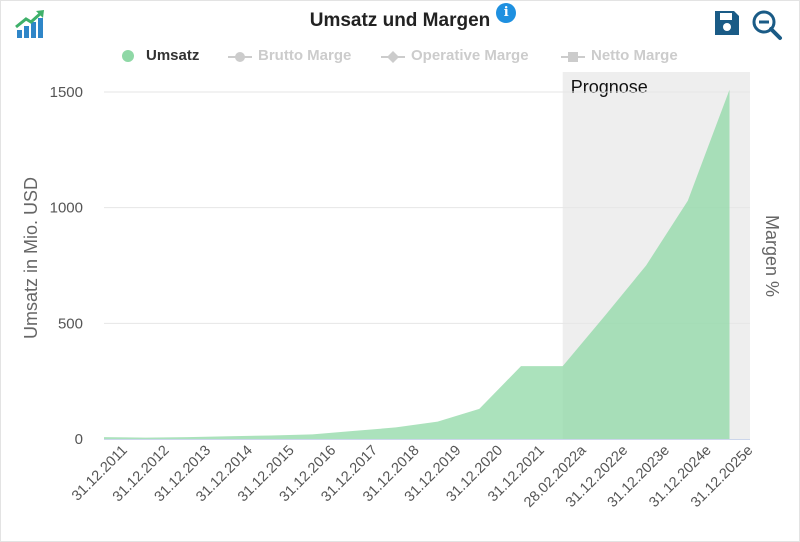  I want to click on y-axis-title: Umsatz in Mio. USD, so click(31, 258).